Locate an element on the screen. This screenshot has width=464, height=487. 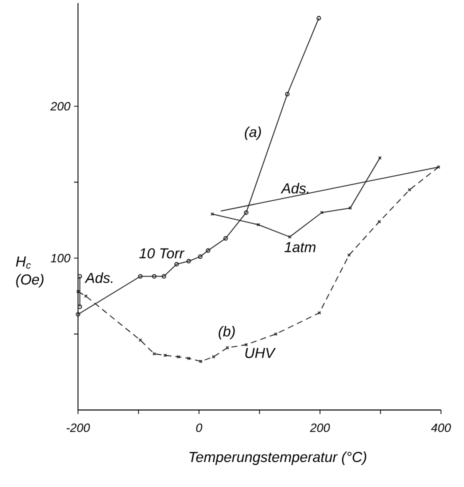
annotation: (a) is located at coordinates (252, 133).